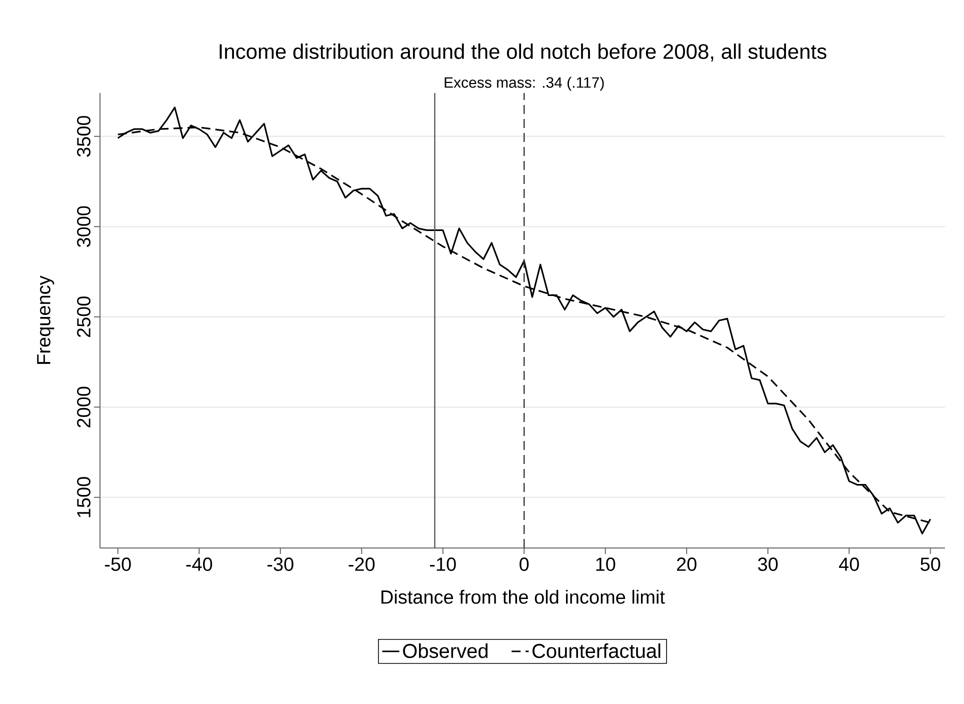 The width and height of the screenshot is (964, 704). What do you see at coordinates (930, 564) in the screenshot?
I see `x-tick-label: 50` at bounding box center [930, 564].